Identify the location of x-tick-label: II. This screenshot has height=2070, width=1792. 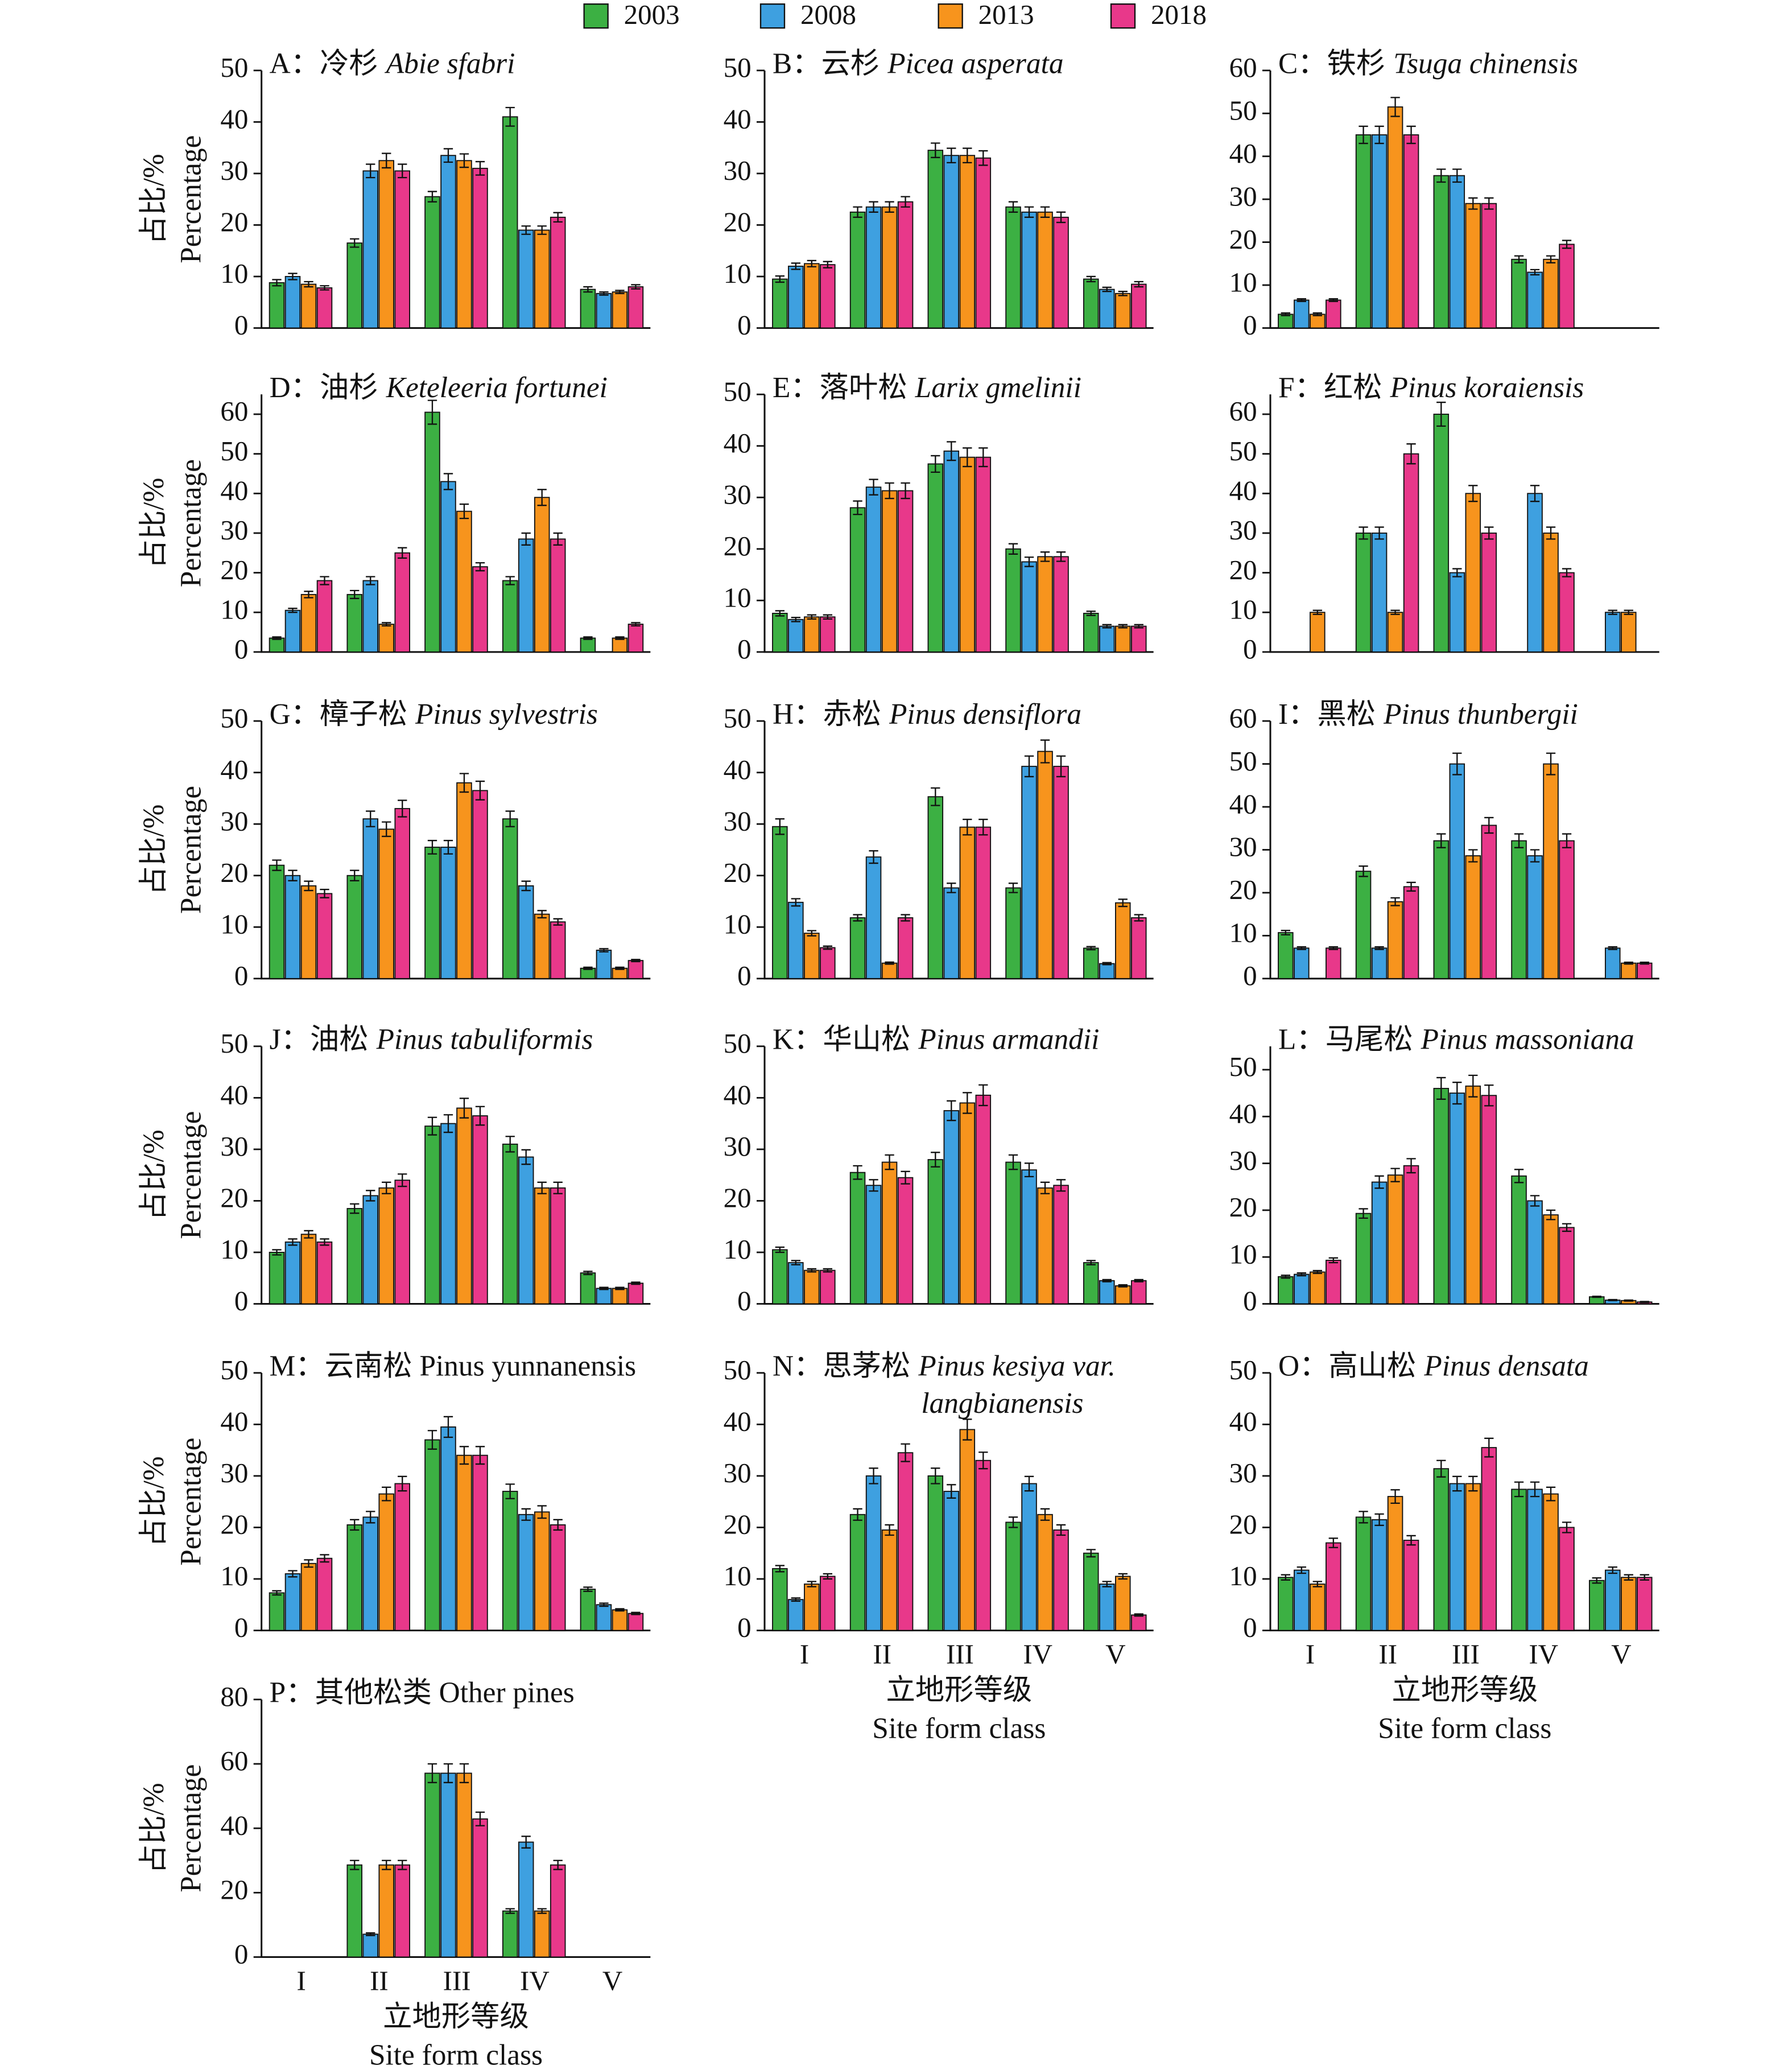
(1387, 1653).